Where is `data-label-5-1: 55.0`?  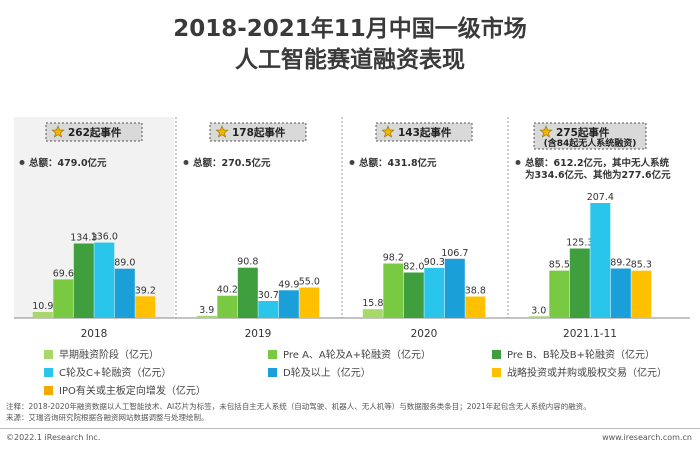 data-label-5-1: 55.0 is located at coordinates (309, 282).